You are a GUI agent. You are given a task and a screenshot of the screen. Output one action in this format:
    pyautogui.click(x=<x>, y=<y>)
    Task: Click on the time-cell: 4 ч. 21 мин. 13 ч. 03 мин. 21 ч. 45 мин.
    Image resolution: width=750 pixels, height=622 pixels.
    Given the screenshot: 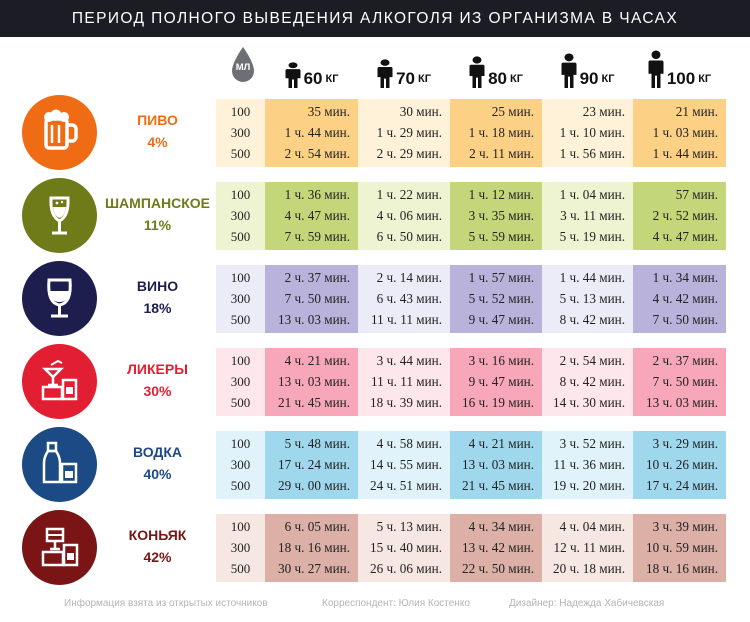 What is the action you would take?
    pyautogui.click(x=311, y=382)
    